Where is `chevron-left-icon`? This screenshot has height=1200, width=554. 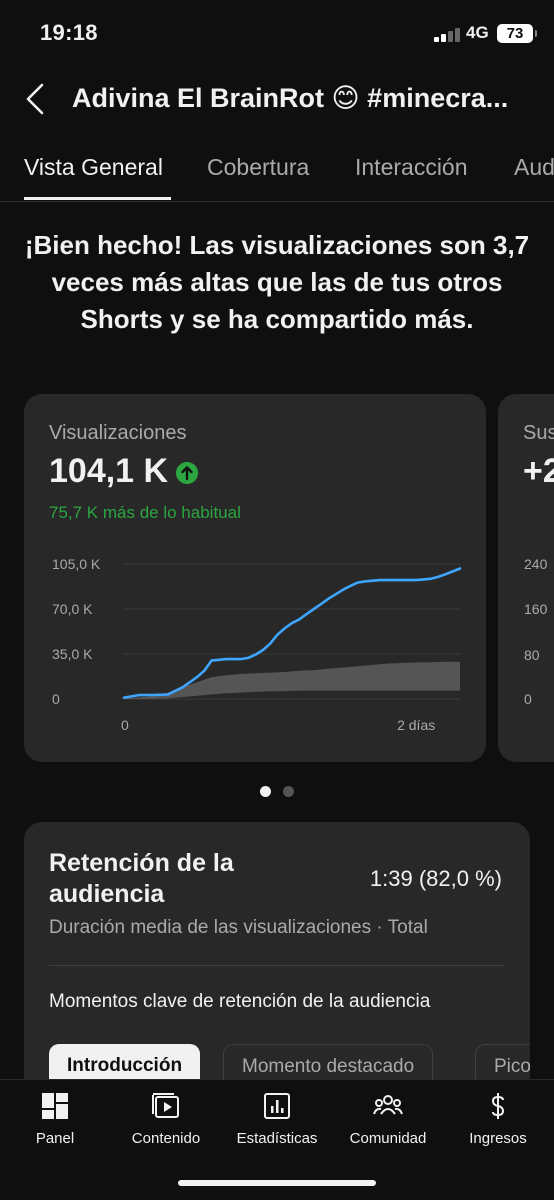 chevron-left-icon is located at coordinates (35, 99).